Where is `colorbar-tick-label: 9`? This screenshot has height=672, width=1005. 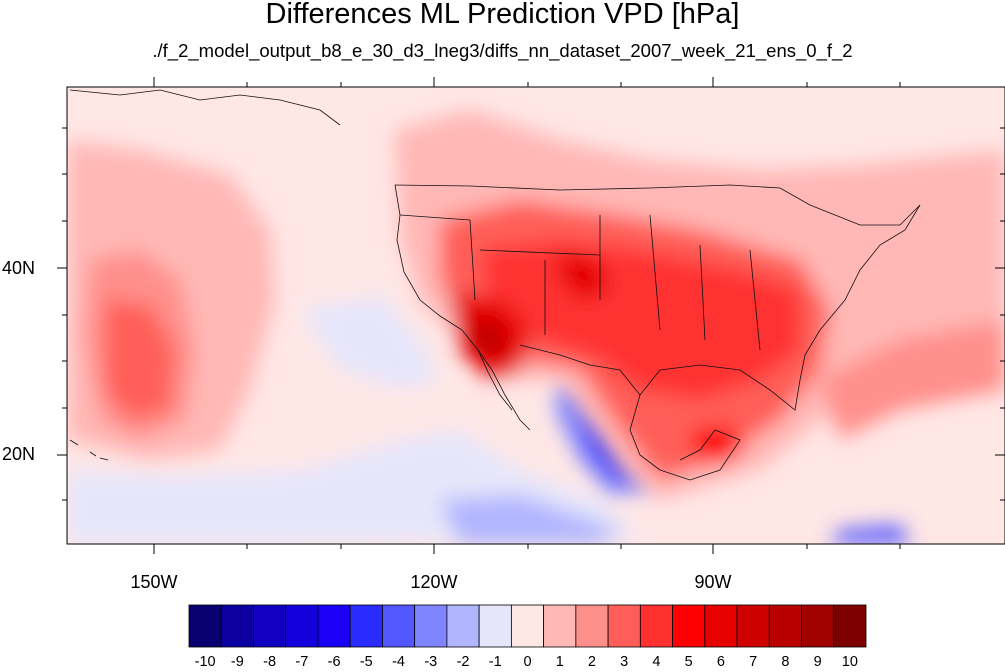 colorbar-tick-label: 9 is located at coordinates (817, 662).